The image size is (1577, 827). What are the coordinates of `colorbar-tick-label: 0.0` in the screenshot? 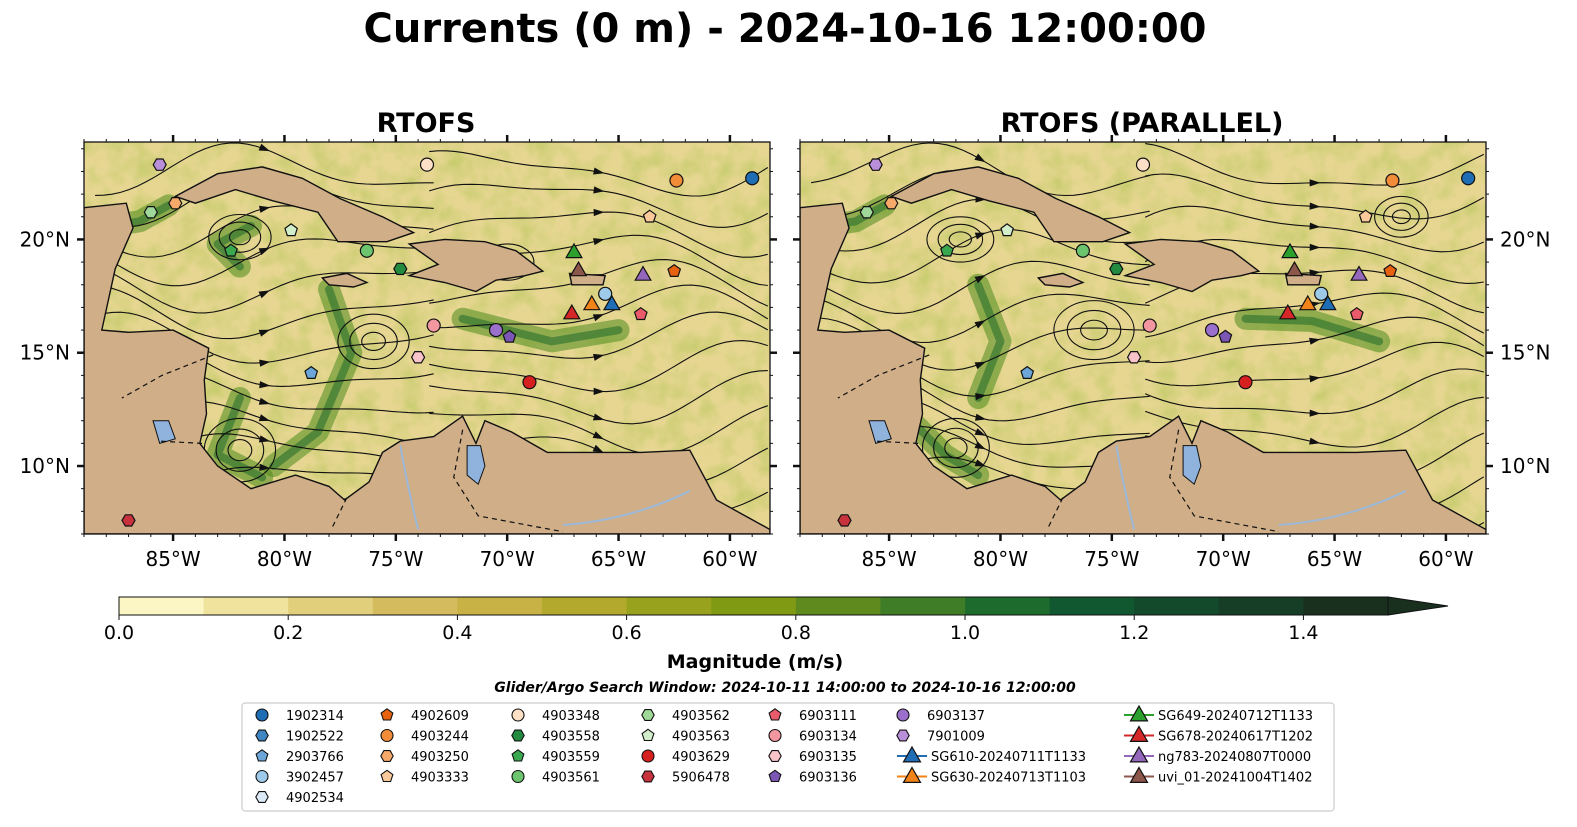 It's located at (119, 633).